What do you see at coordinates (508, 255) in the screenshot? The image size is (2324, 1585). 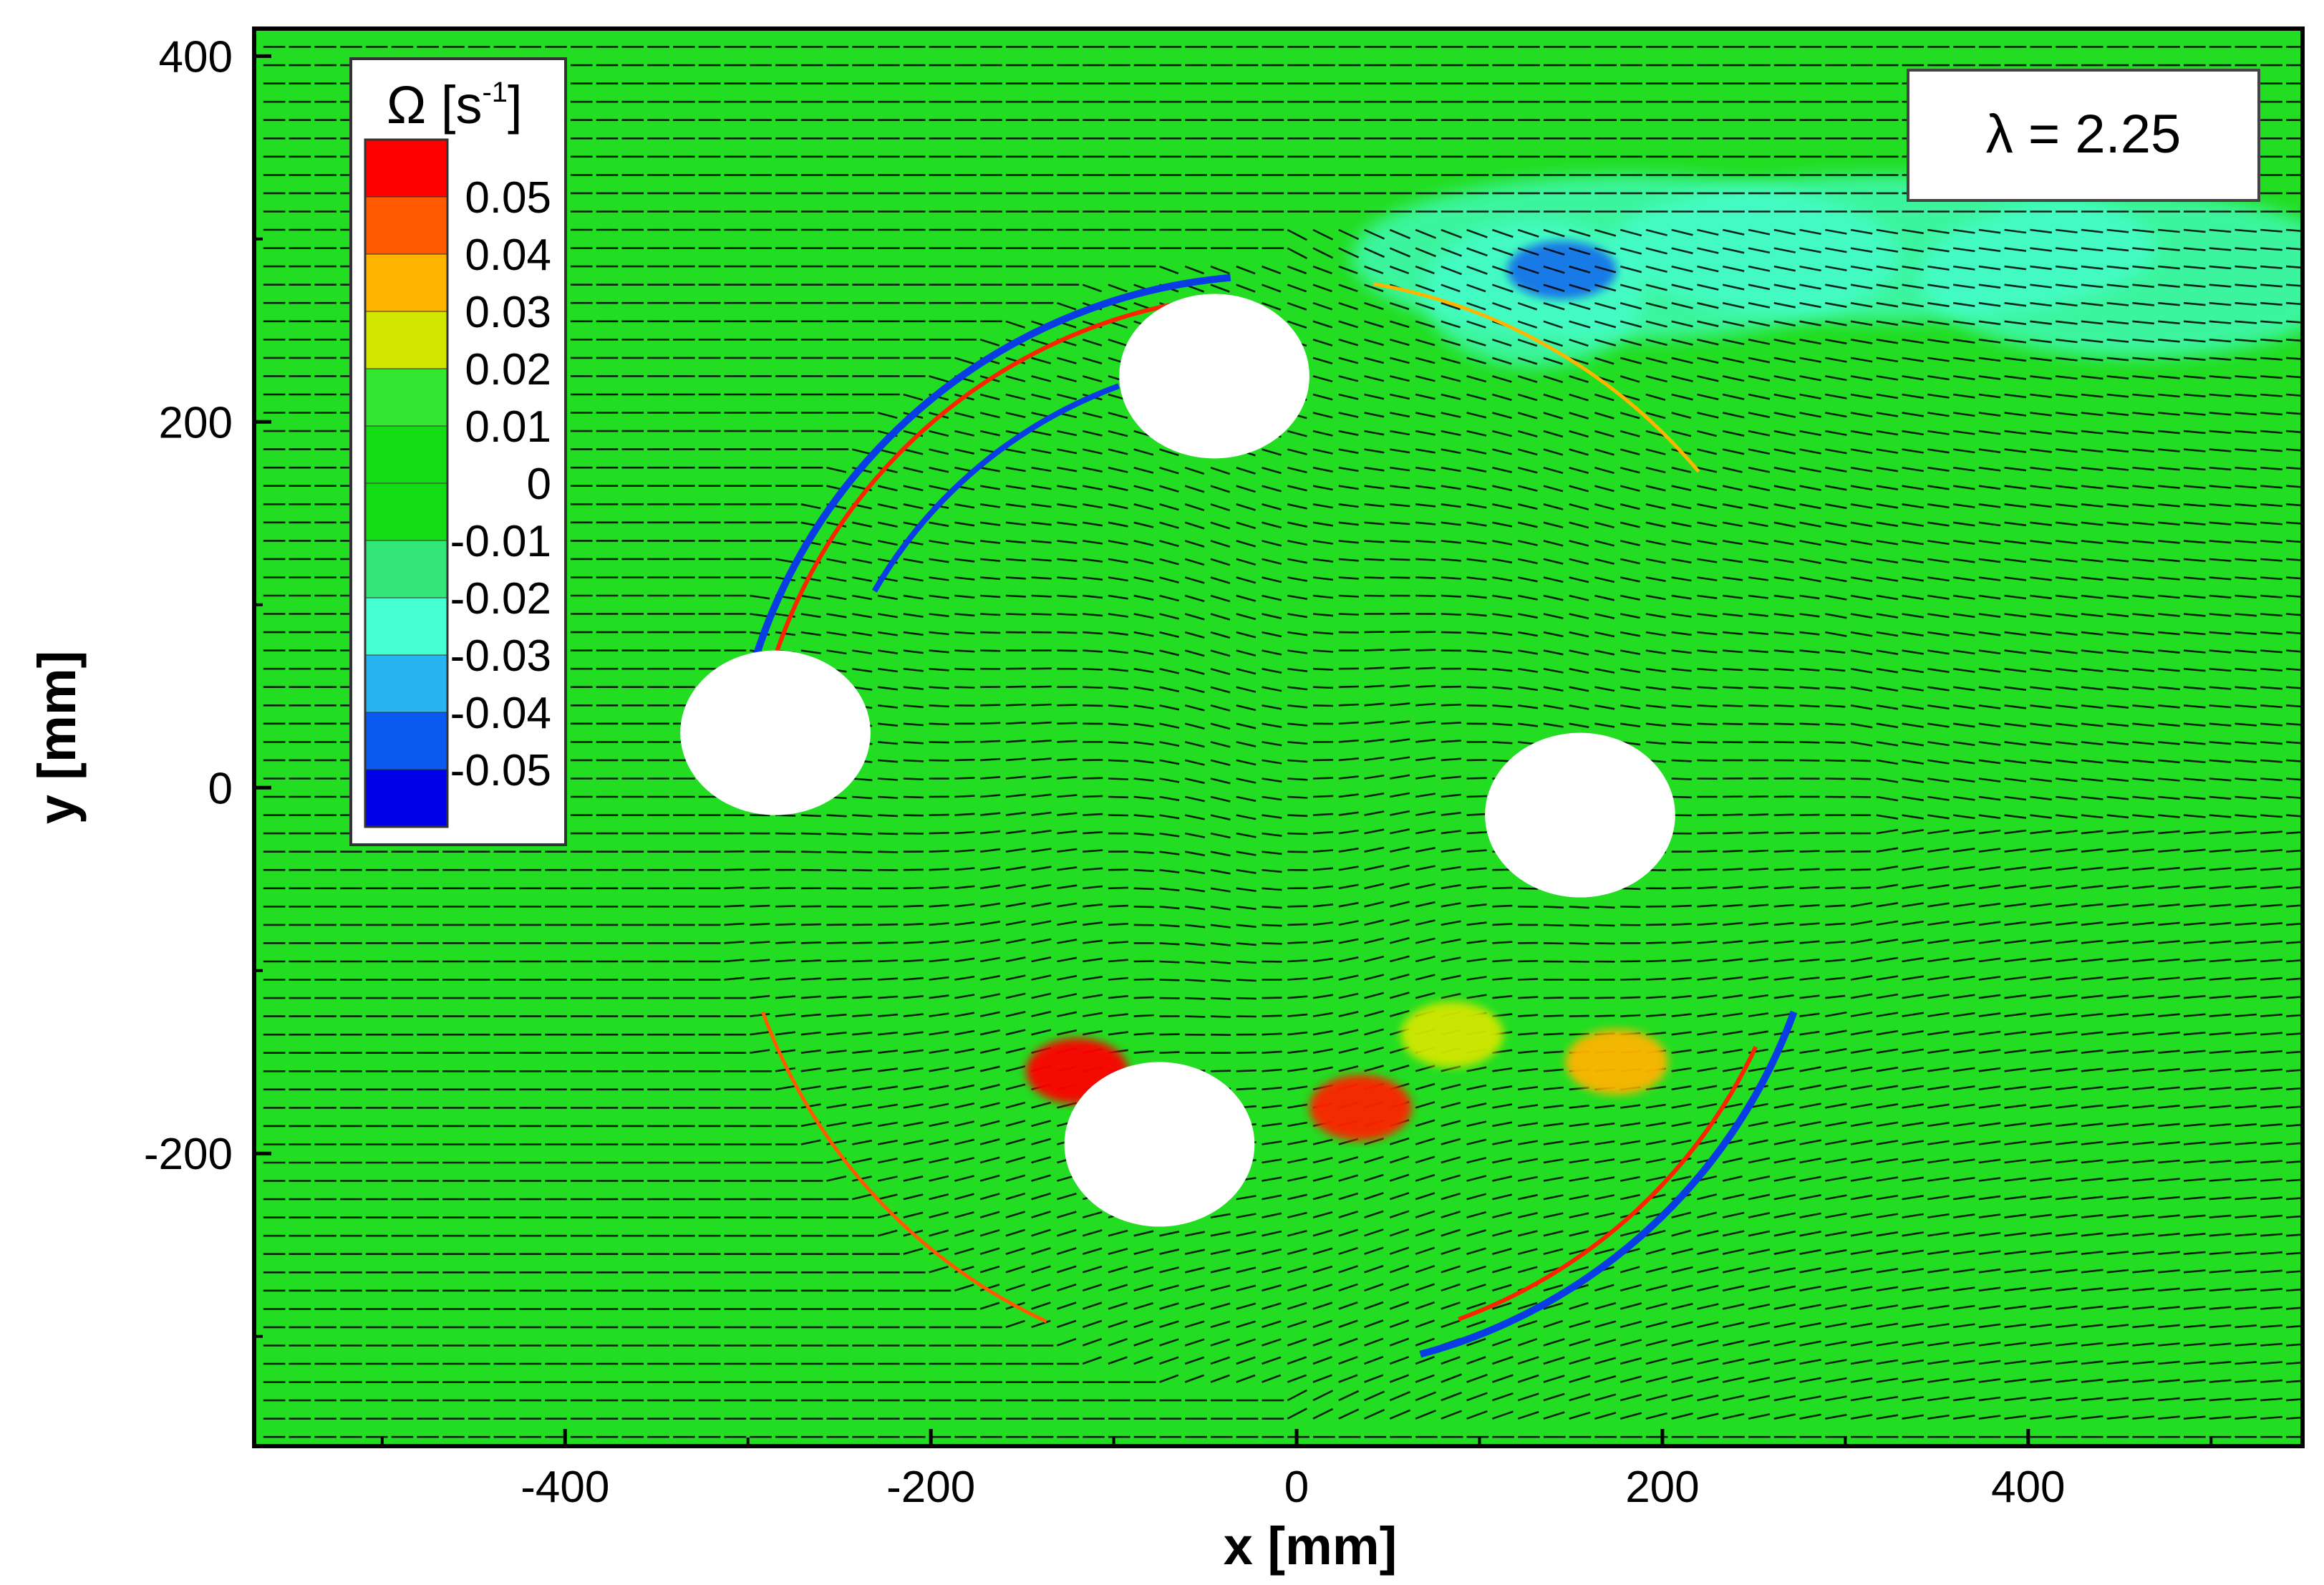 I see `colorbar-level-label: 0.04` at bounding box center [508, 255].